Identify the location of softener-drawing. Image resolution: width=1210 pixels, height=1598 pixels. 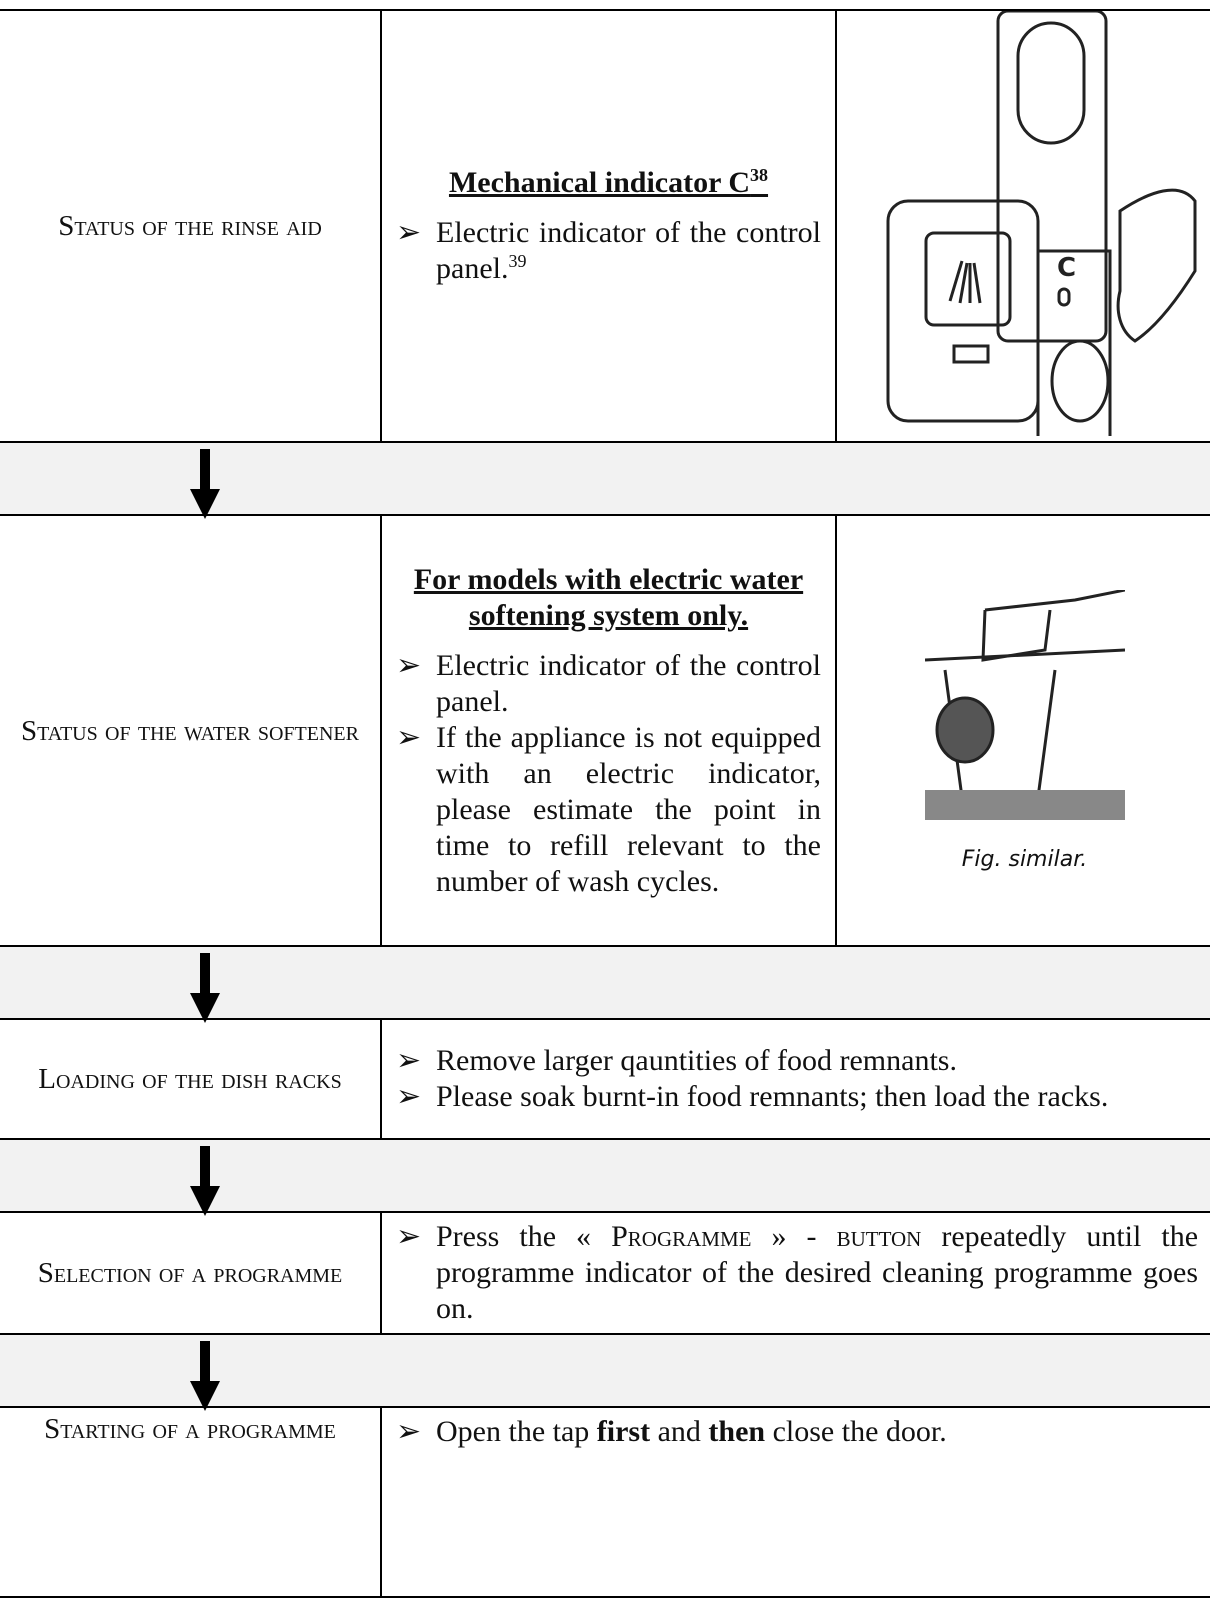
(1024, 704).